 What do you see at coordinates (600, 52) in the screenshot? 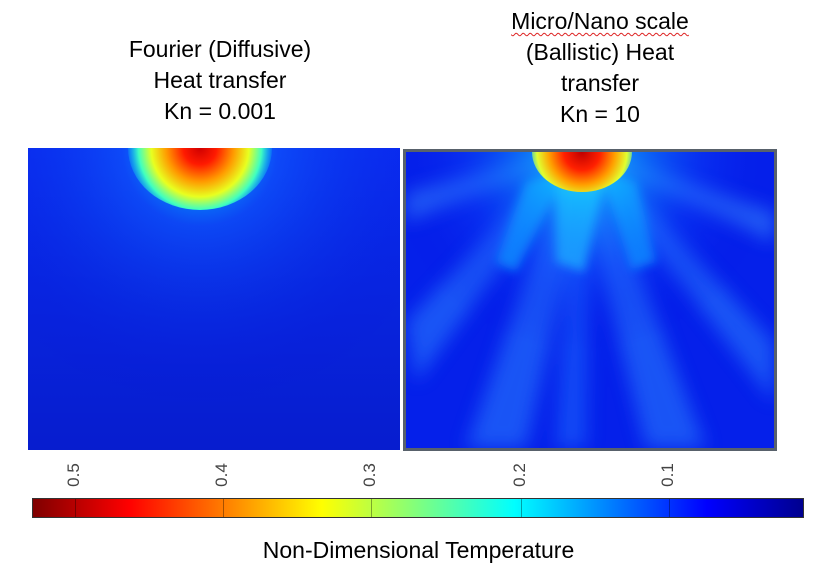
I see `right-title-line-2: (Ballistic) Heat` at bounding box center [600, 52].